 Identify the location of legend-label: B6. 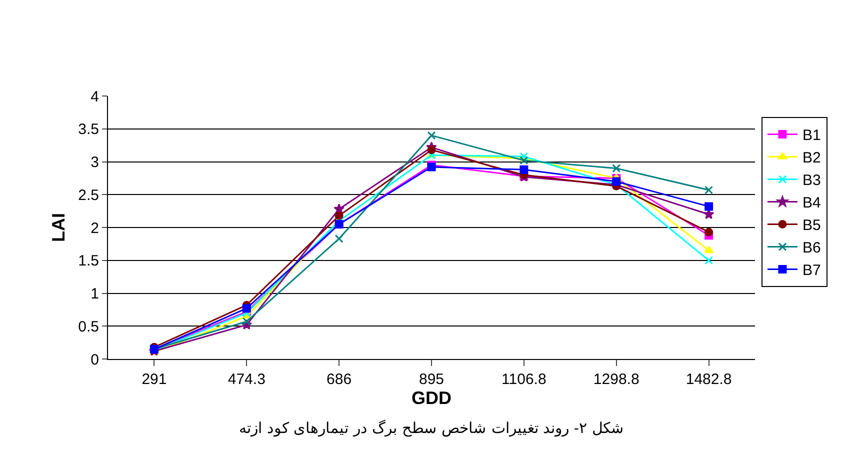
(811, 248).